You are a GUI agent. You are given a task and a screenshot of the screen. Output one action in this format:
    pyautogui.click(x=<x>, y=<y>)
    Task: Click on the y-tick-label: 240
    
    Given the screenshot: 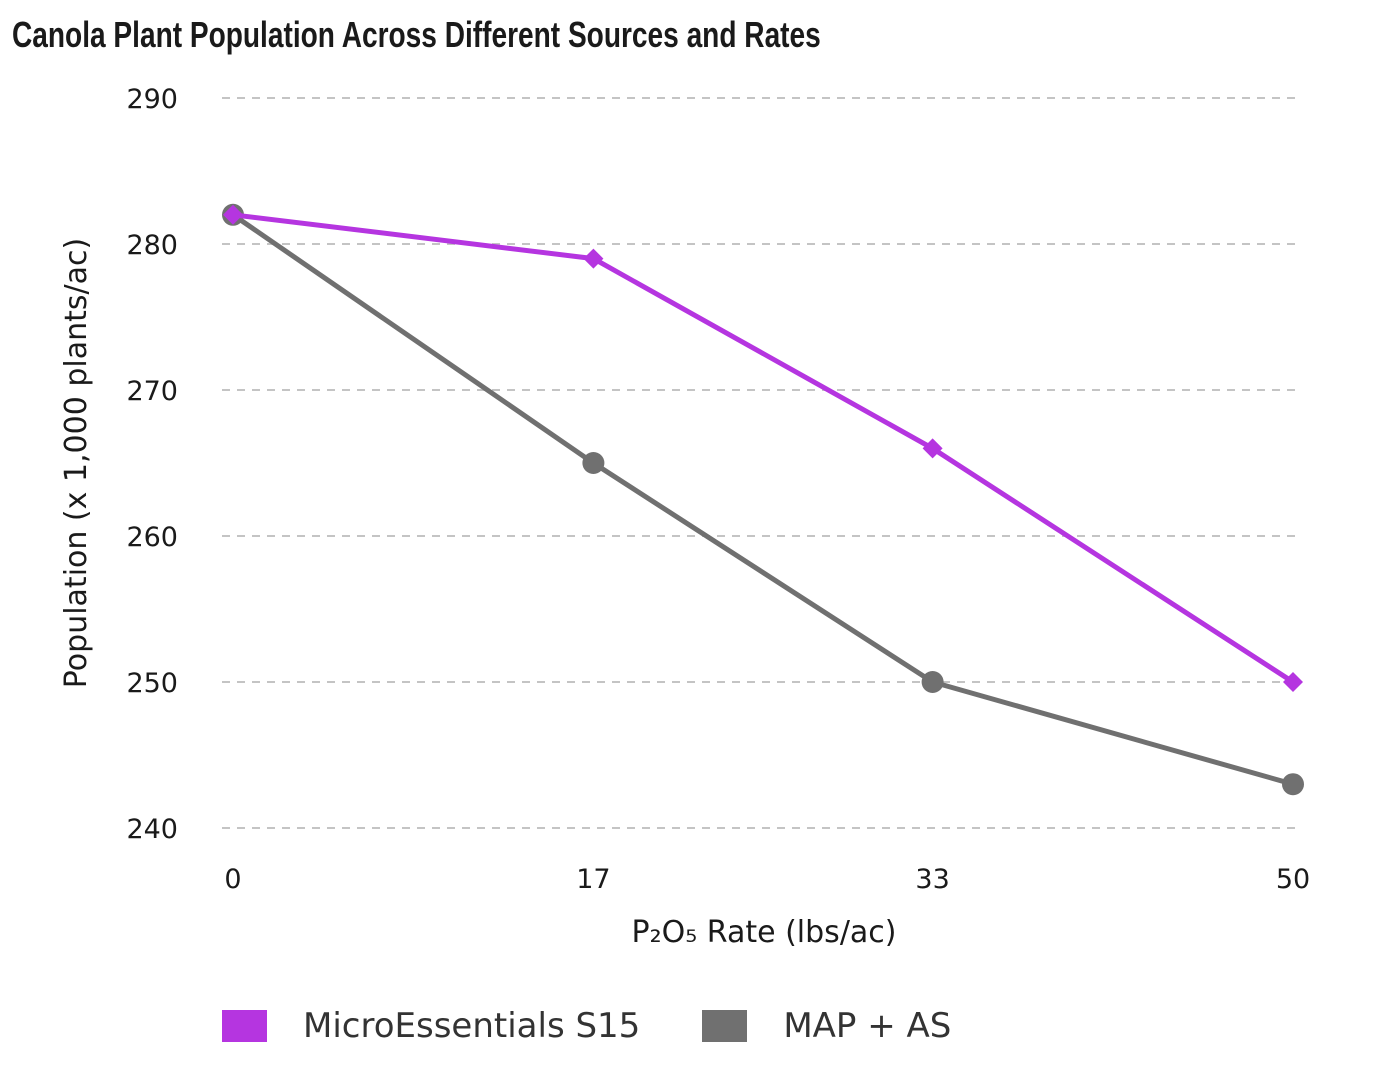 What is the action you would take?
    pyautogui.click(x=152, y=829)
    